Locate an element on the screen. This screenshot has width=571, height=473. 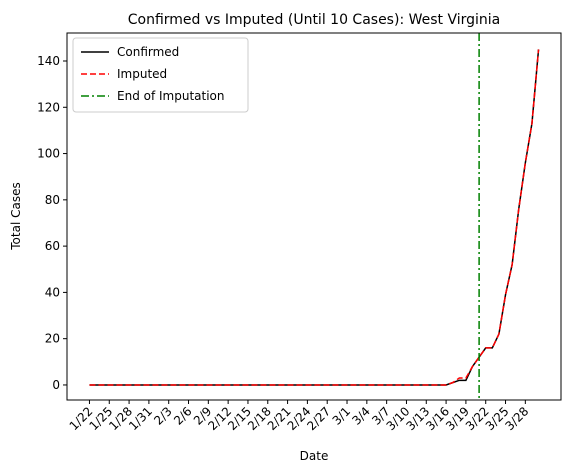
y-tick-label: 40 is located at coordinates (52, 292).